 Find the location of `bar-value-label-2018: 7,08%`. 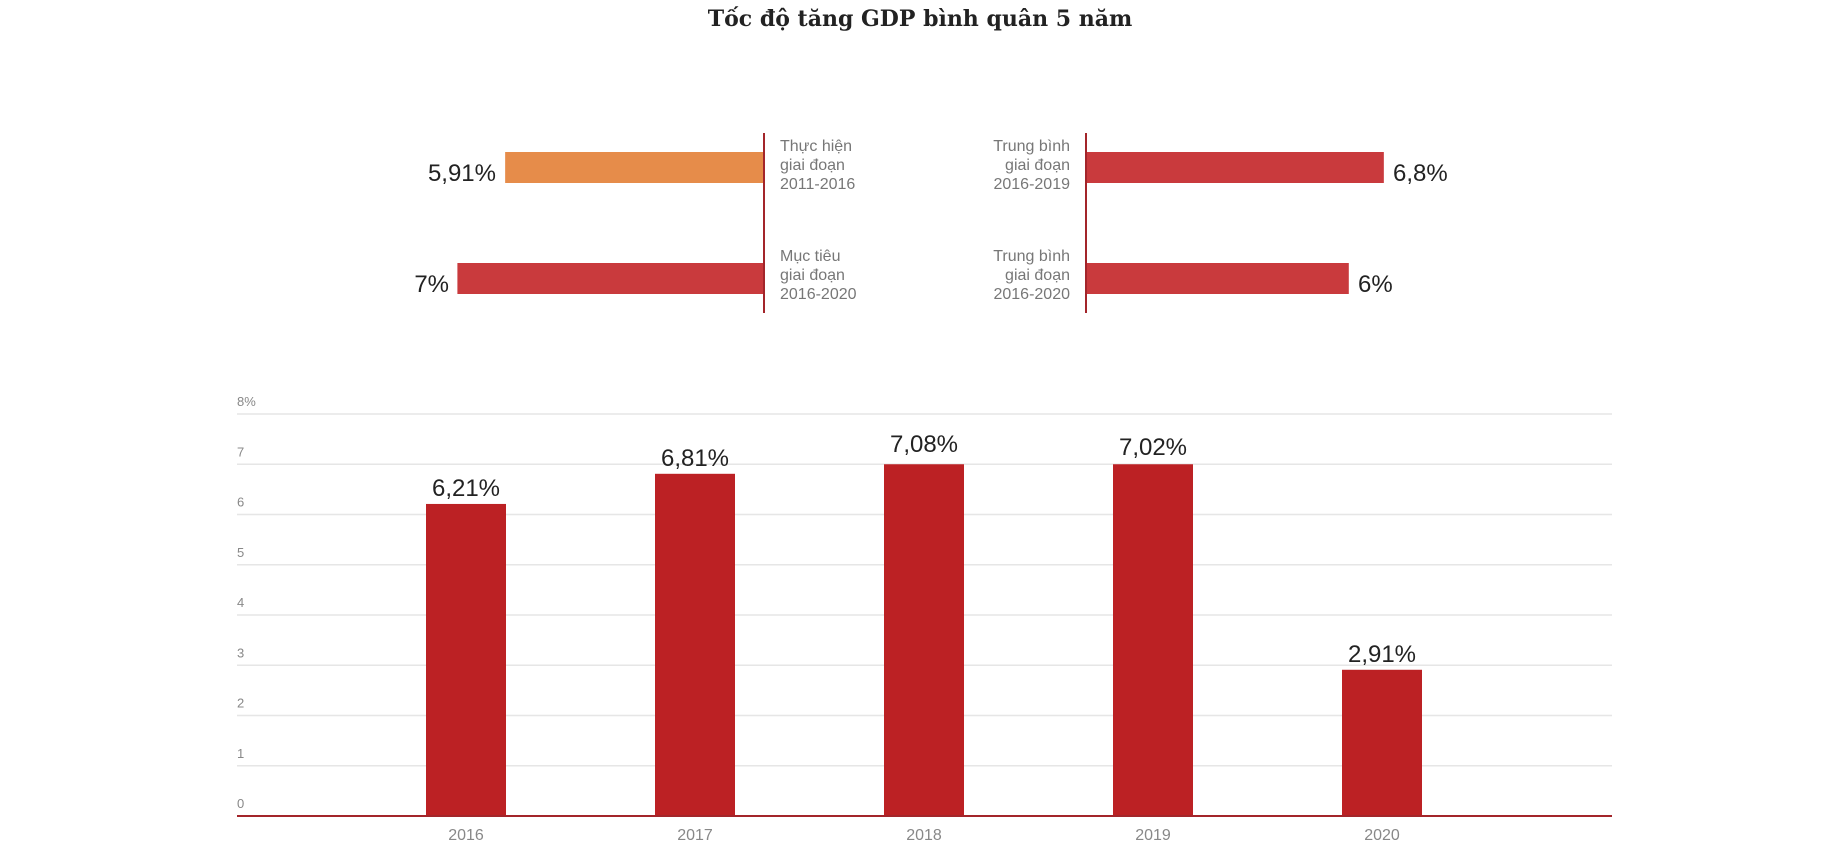

bar-value-label-2018: 7,08% is located at coordinates (924, 444).